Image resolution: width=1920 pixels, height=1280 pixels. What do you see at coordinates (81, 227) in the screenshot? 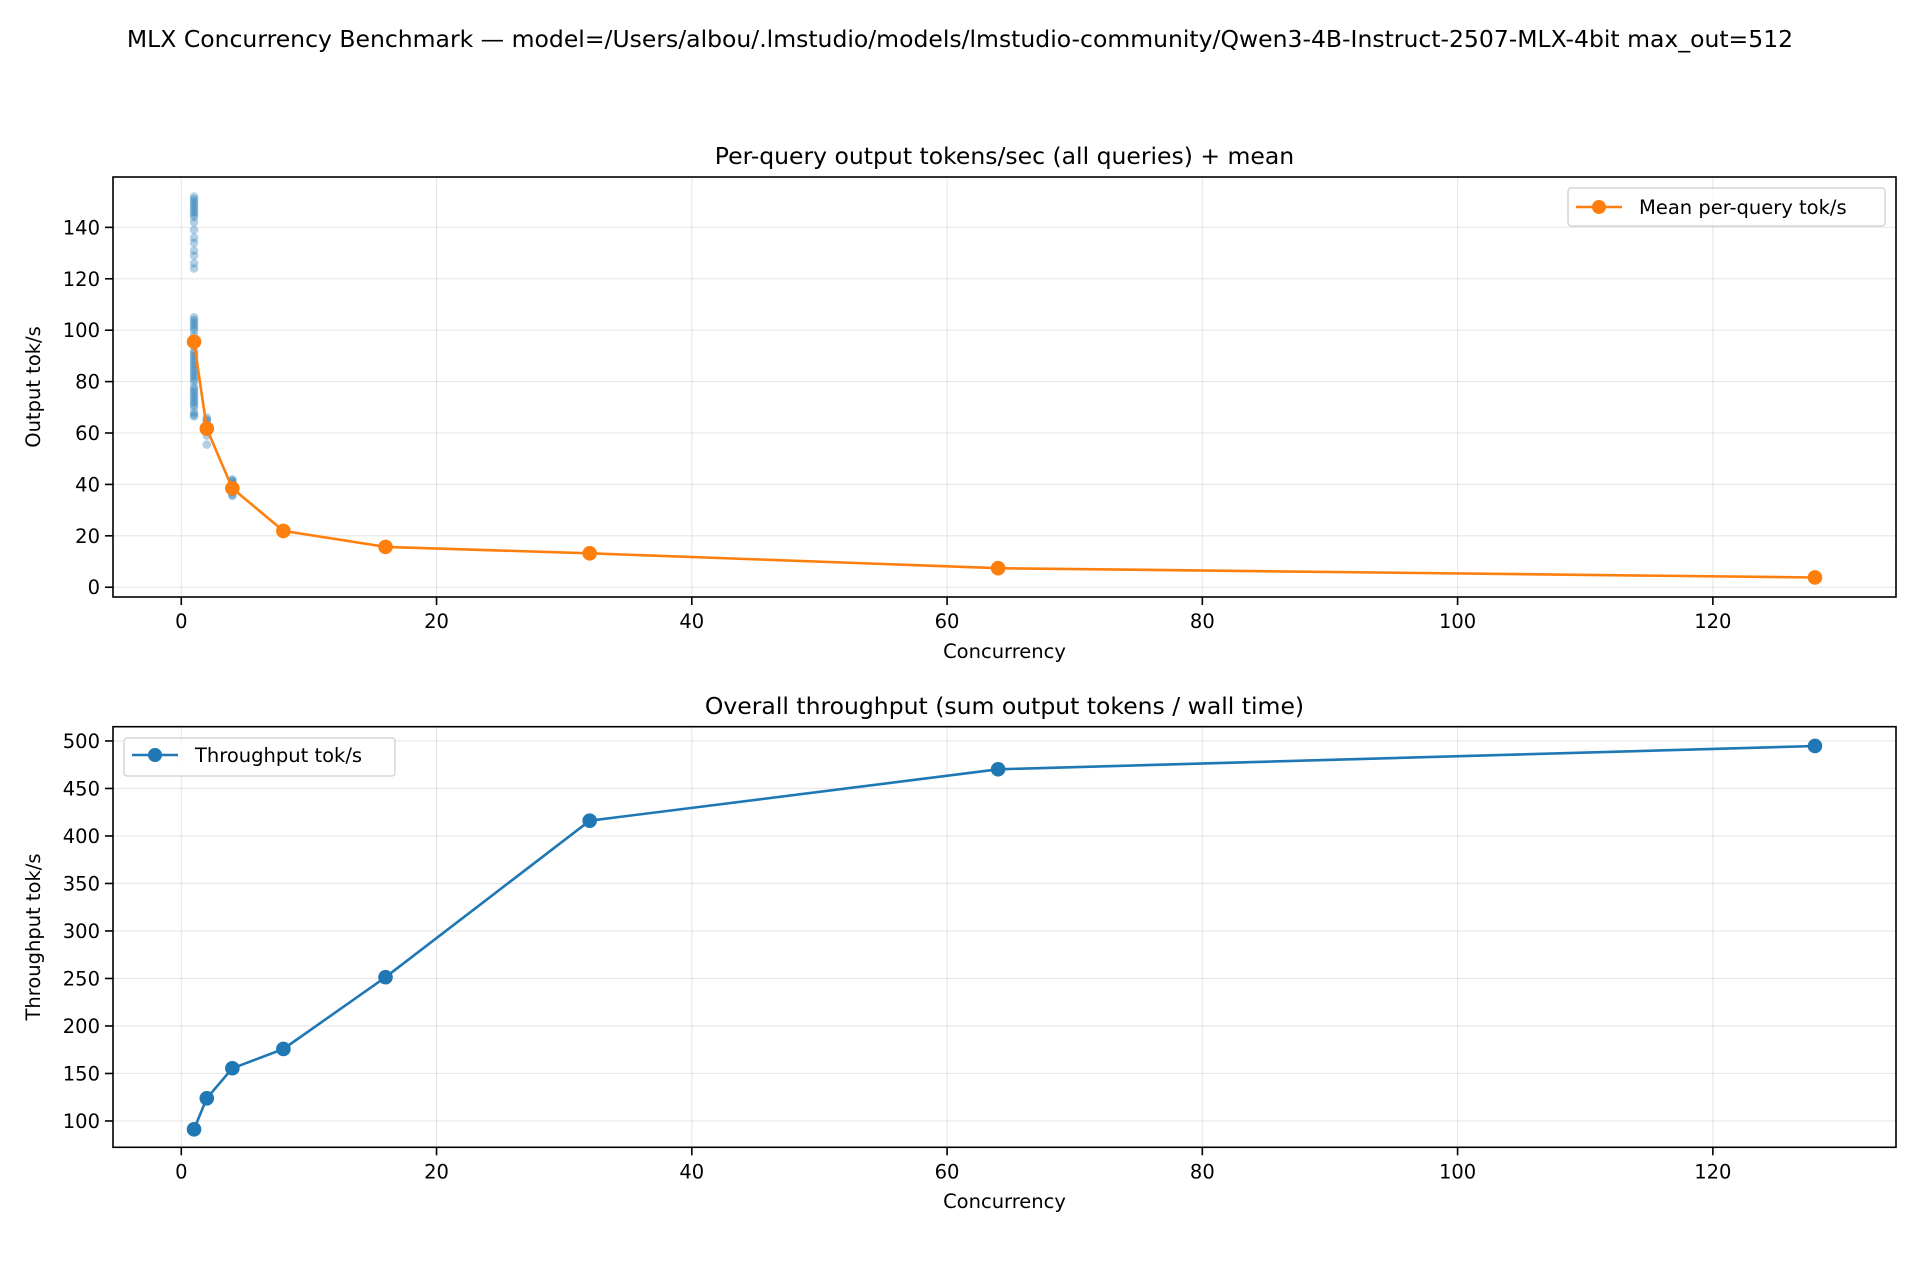
I see `y-tick-label: 140` at bounding box center [81, 227].